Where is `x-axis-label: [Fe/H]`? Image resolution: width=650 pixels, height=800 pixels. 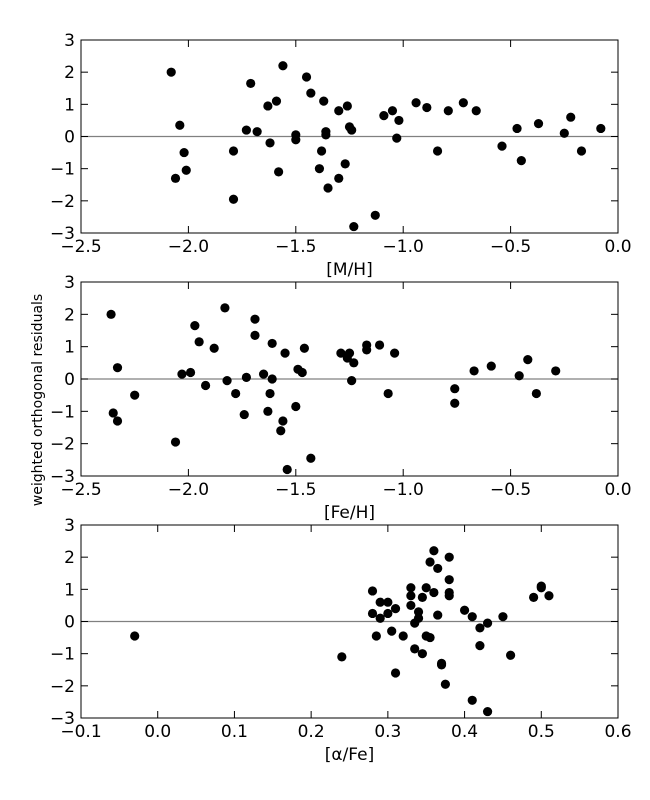
x-axis-label: [Fe/H] is located at coordinates (349, 513).